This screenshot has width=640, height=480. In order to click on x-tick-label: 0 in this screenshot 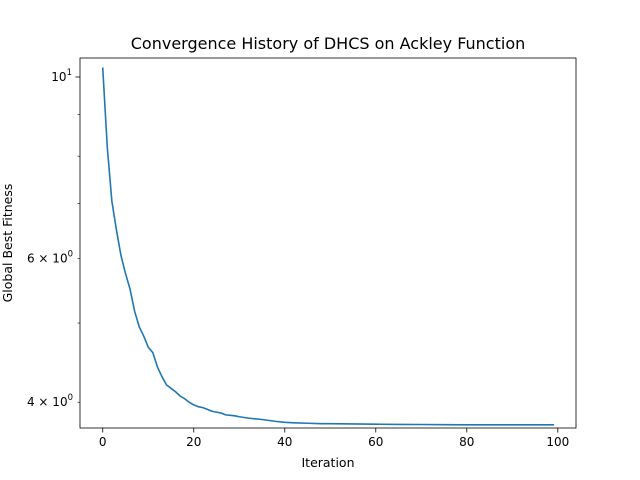, I will do `click(103, 442)`.